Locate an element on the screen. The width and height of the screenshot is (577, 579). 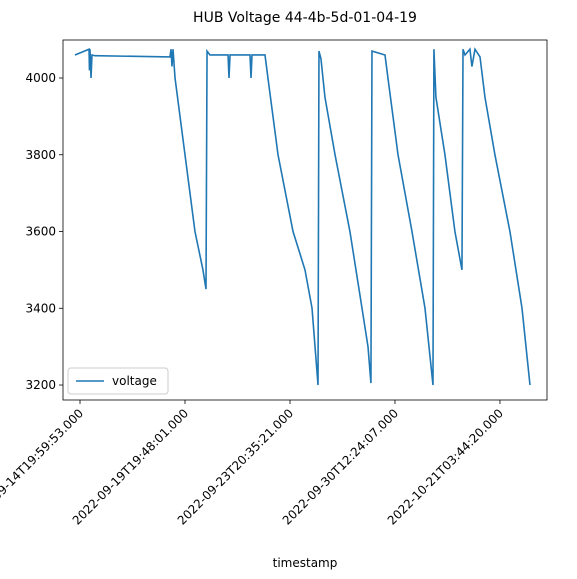
y-tick-label: 3600 is located at coordinates (40, 232).